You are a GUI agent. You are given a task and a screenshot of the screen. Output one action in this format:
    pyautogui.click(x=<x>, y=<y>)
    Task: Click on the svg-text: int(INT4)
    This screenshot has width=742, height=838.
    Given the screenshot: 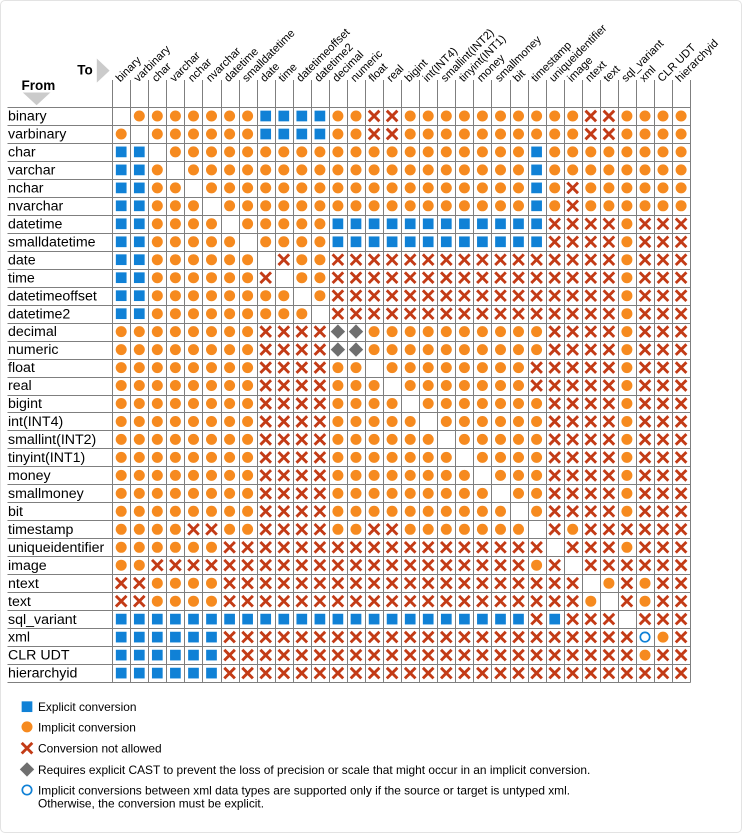 What is the action you would take?
    pyautogui.click(x=35, y=422)
    